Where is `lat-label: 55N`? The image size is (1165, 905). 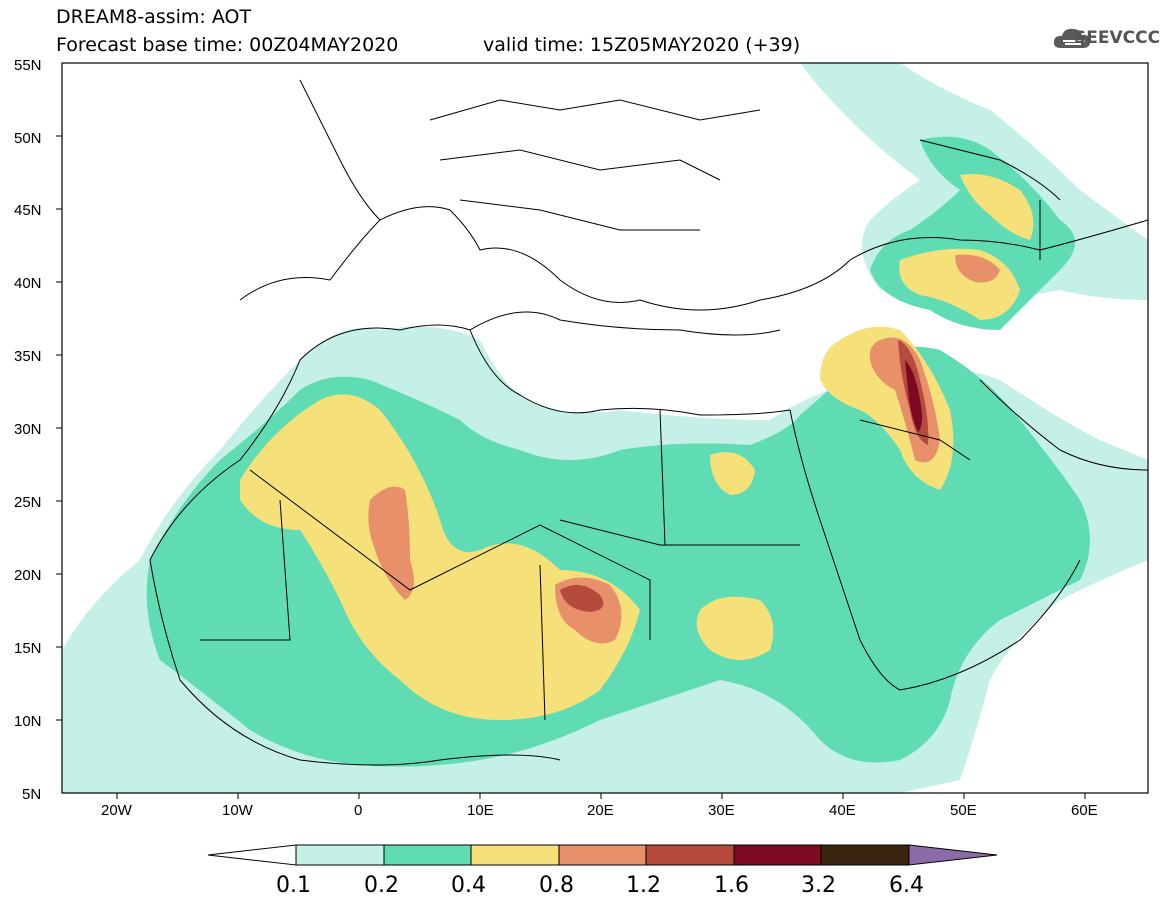 lat-label: 55N is located at coordinates (28, 65).